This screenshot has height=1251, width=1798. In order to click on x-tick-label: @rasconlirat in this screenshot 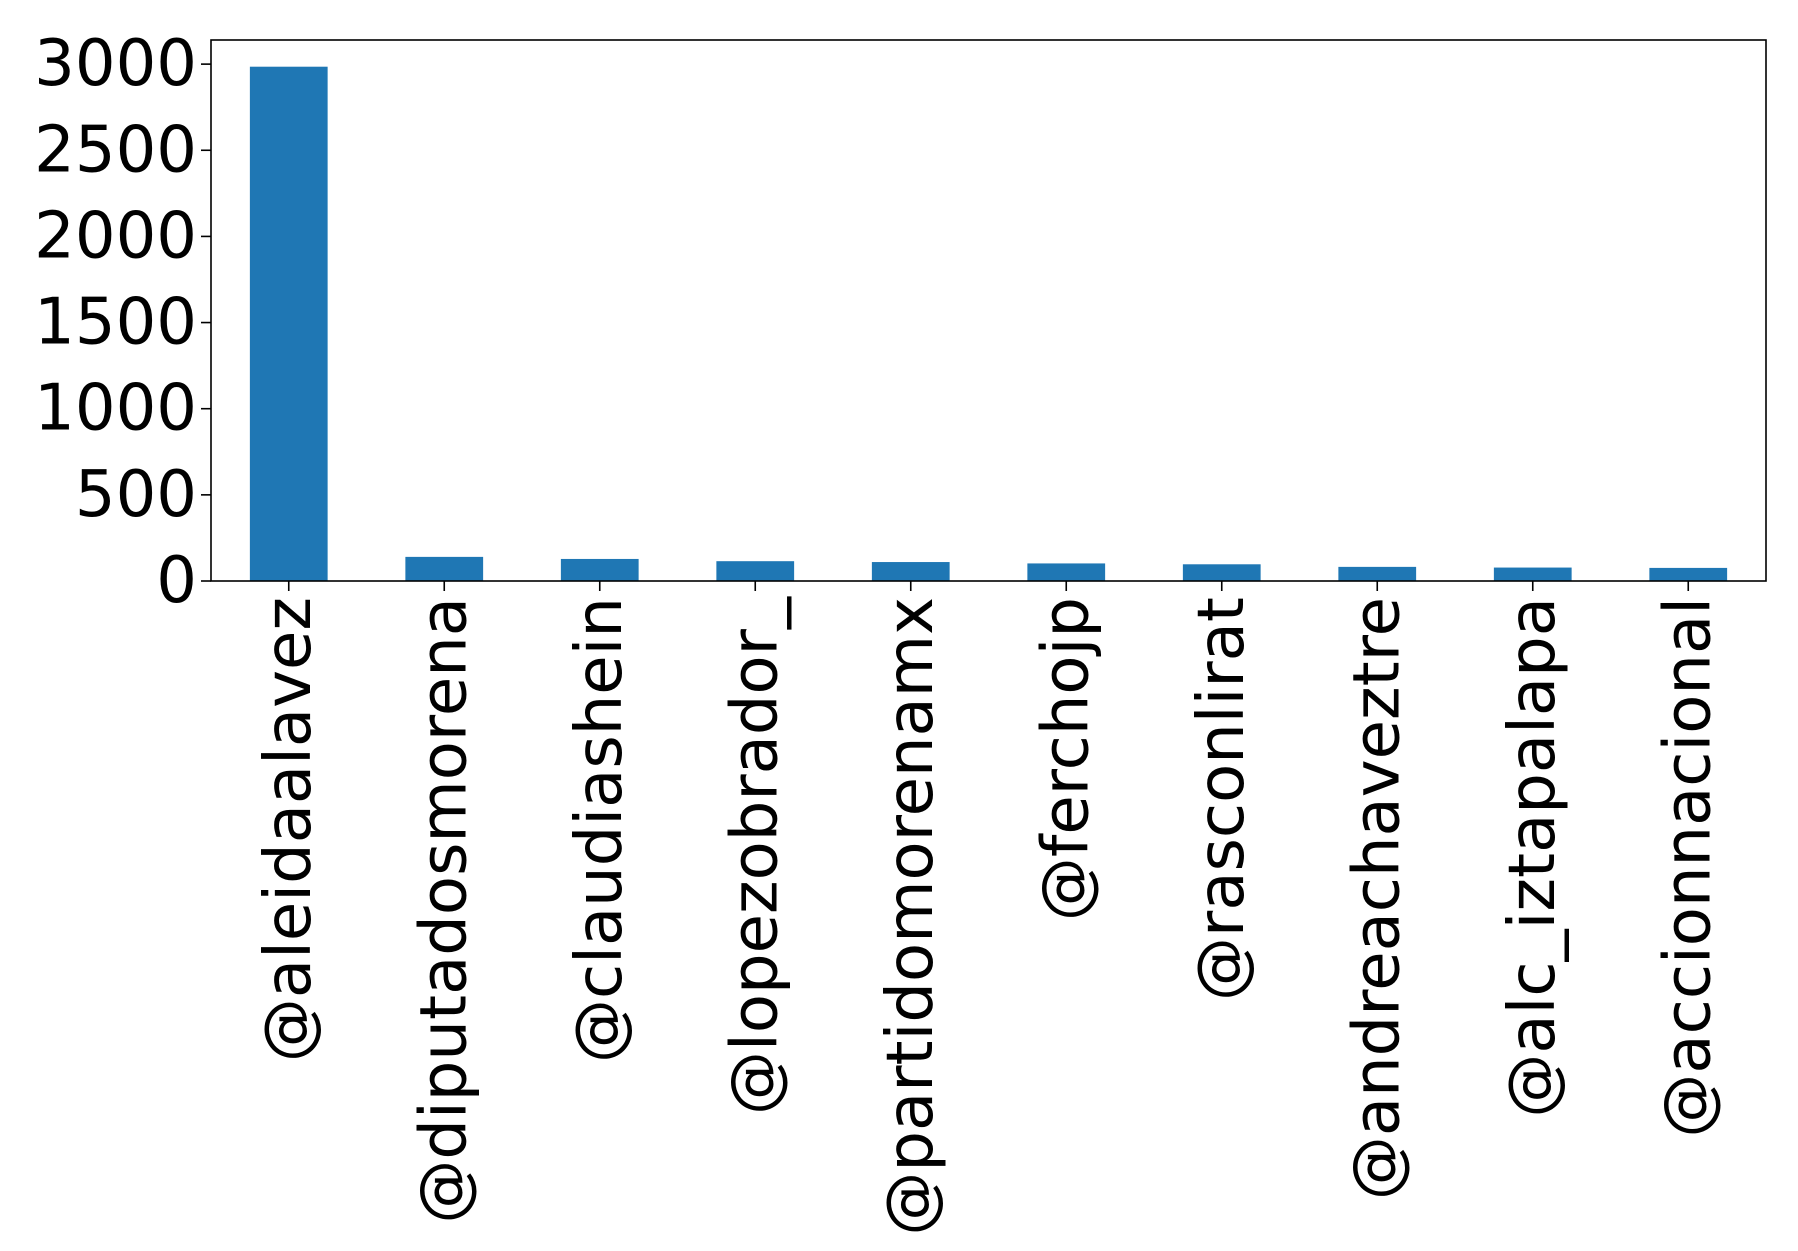, I will do `click(1222, 799)`.